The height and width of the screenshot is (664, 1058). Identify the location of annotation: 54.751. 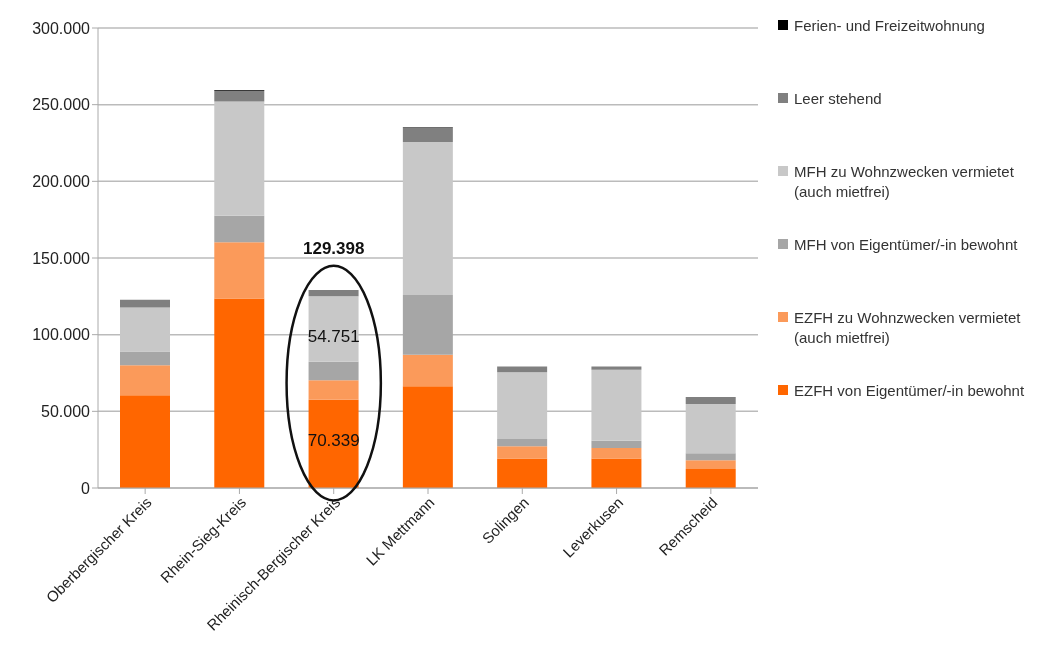
(333, 337).